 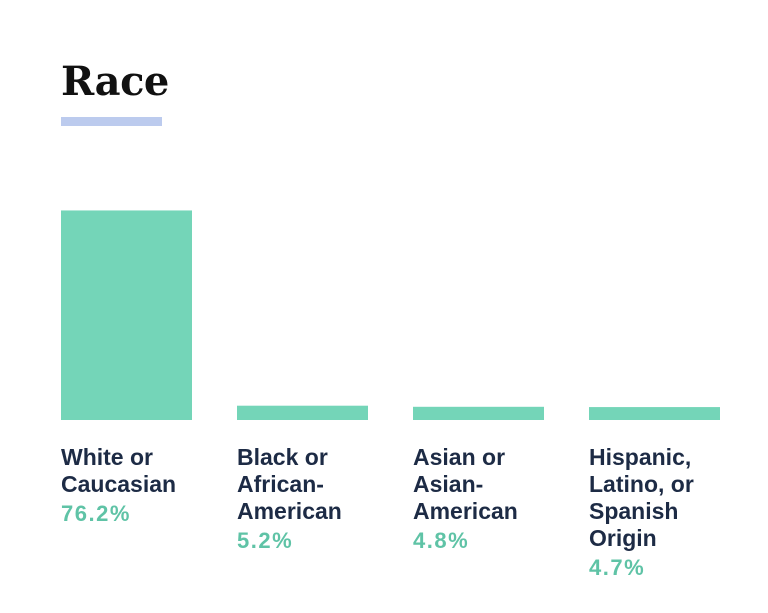 What do you see at coordinates (119, 470) in the screenshot?
I see `category-label: White or Caucasian` at bounding box center [119, 470].